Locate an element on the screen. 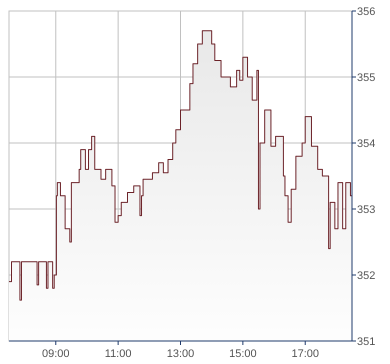  y-tick-label: 352 is located at coordinates (366, 276).